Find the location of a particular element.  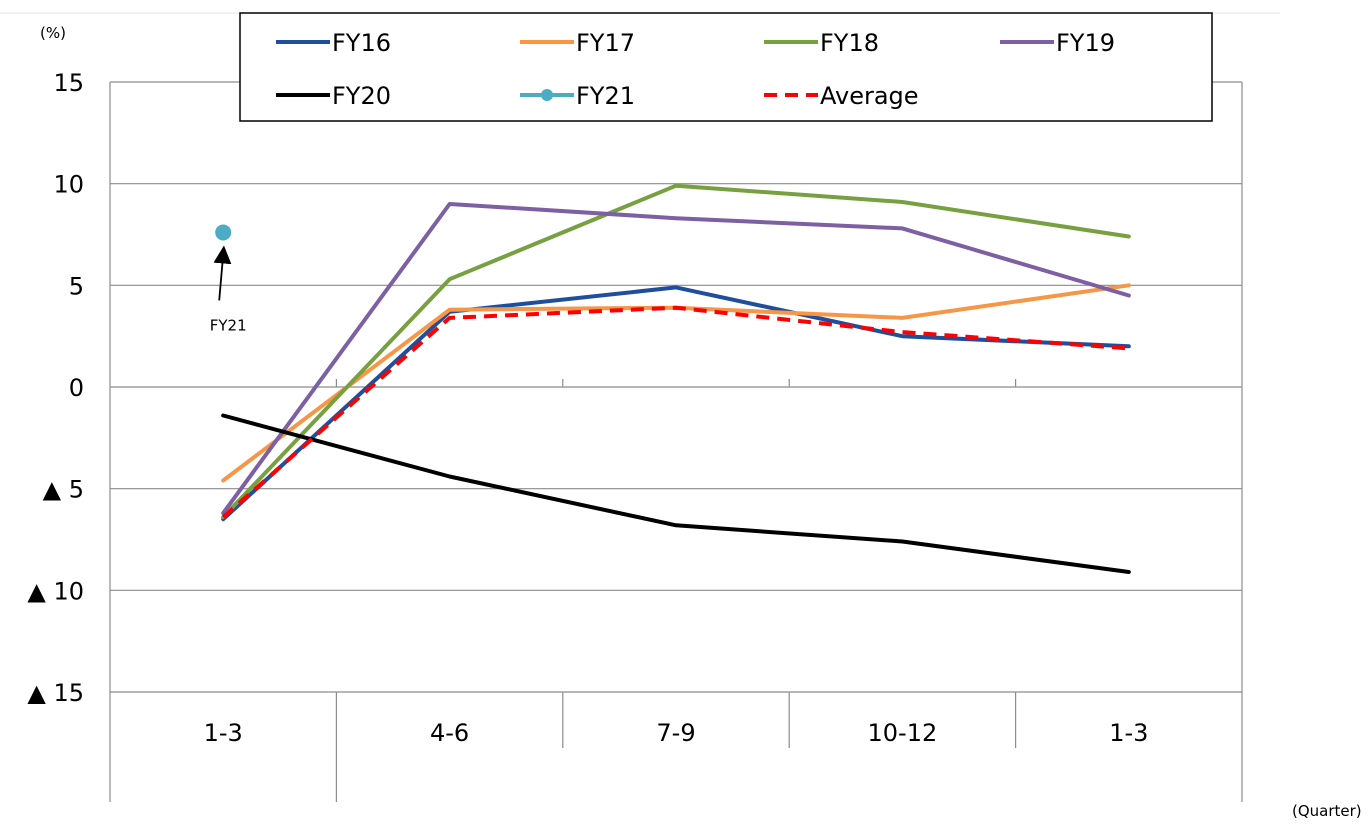

legend-label-average: Average is located at coordinates (869, 96).